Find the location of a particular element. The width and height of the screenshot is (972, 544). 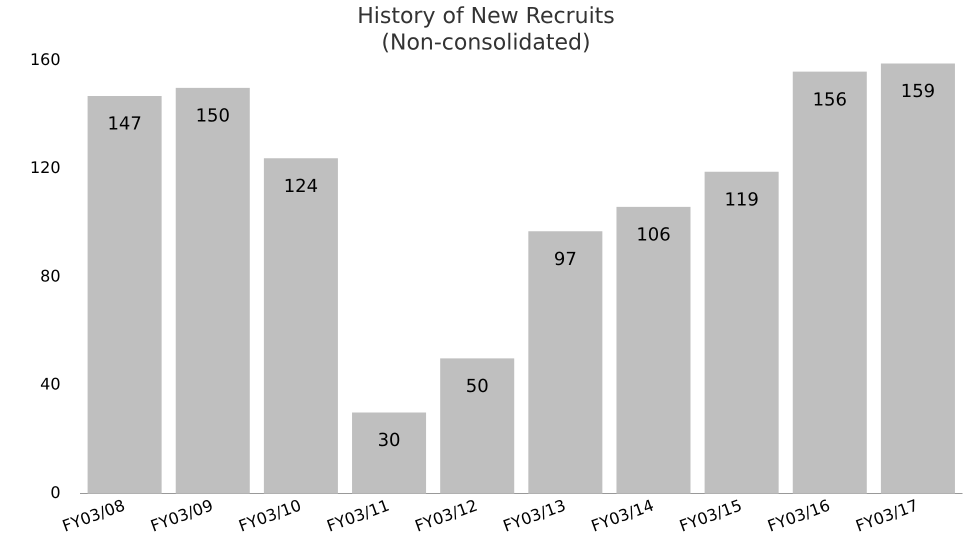

chart-title: History of New Recruits (Non-consolidated) is located at coordinates (486, 30).